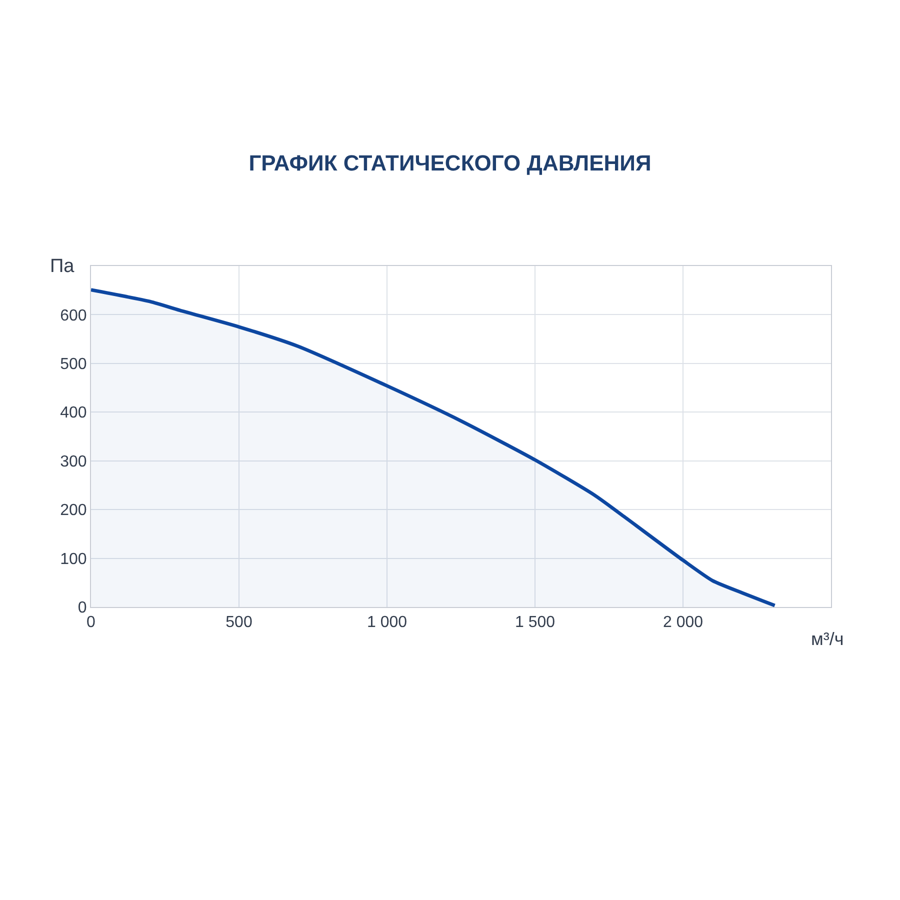 The height and width of the screenshot is (900, 900). Describe the element at coordinates (535, 623) in the screenshot. I see `x-tick-label: 1 500` at that location.